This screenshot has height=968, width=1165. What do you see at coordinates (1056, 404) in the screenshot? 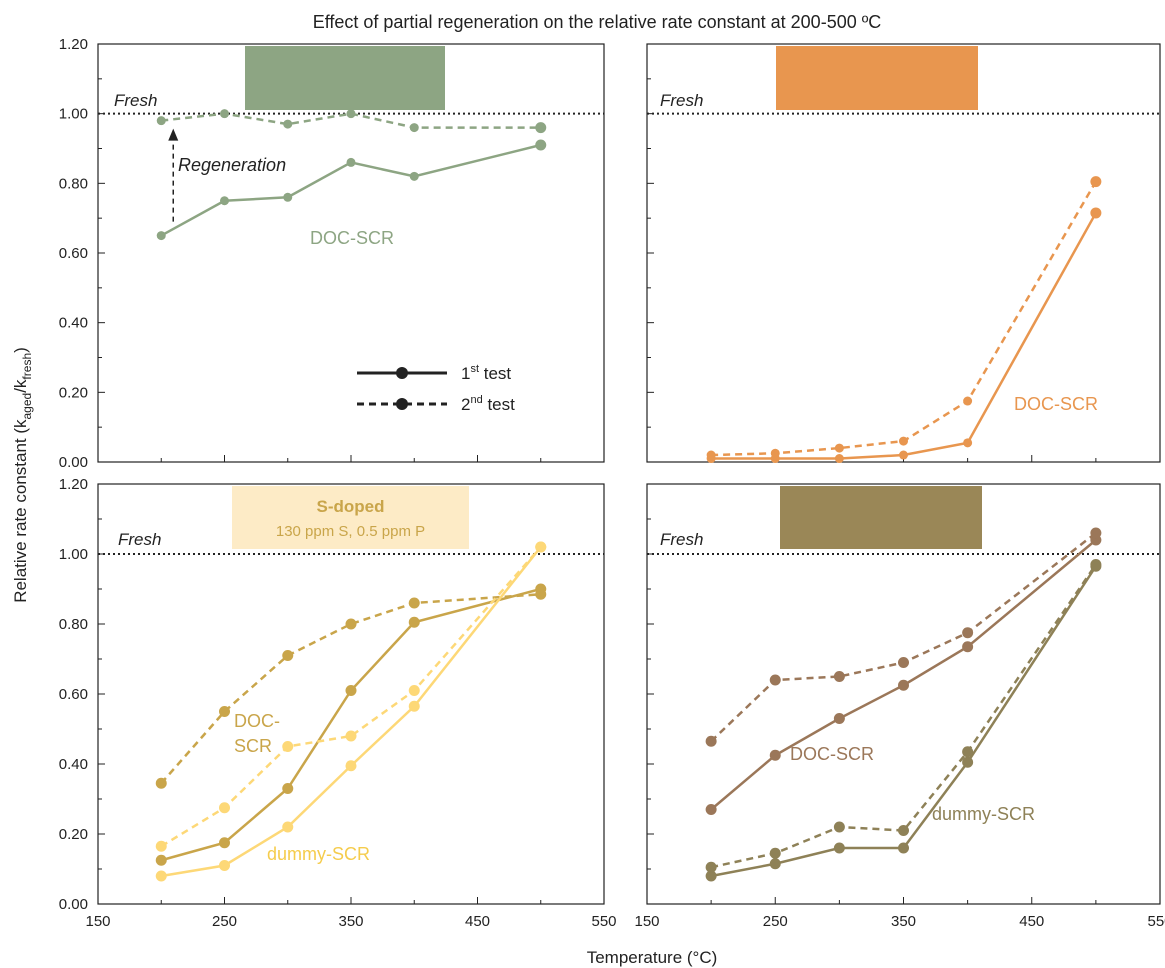
I see `series-annotation: DOC-SCR` at bounding box center [1056, 404].